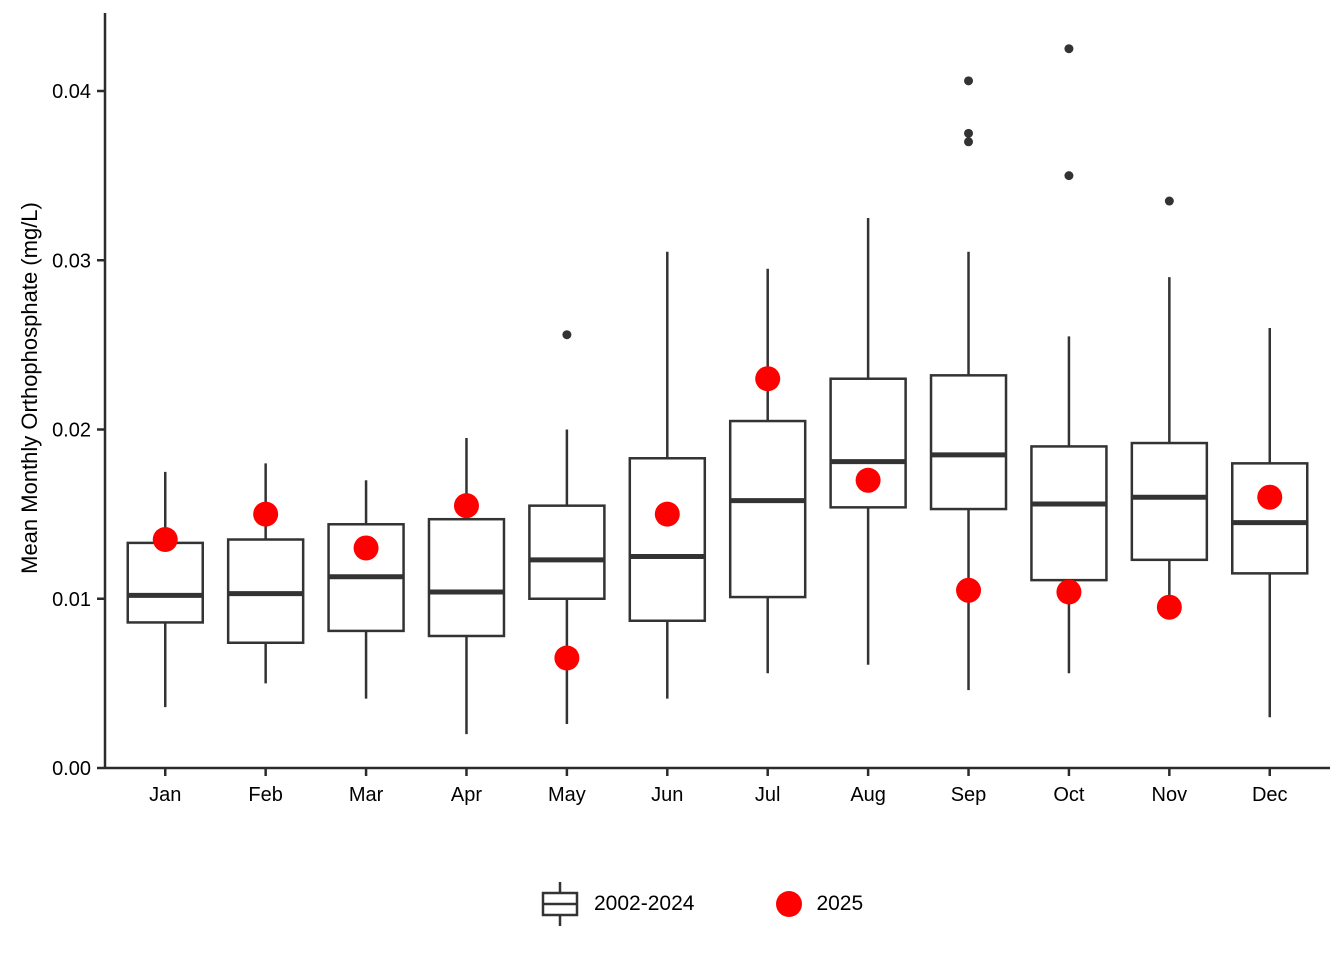  What do you see at coordinates (667, 540) in the screenshot?
I see `box-Jun` at bounding box center [667, 540].